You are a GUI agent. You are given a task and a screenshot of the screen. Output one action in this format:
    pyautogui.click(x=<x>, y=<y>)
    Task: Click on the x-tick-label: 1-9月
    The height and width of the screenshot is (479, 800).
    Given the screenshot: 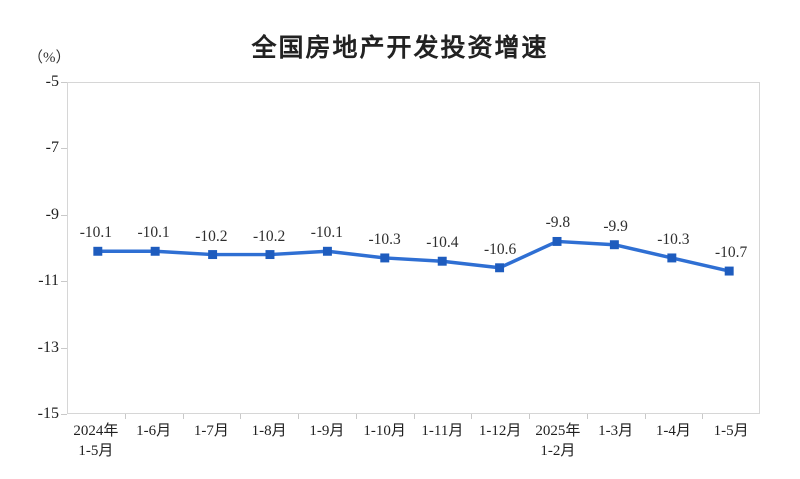 What is the action you would take?
    pyautogui.click(x=327, y=431)
    